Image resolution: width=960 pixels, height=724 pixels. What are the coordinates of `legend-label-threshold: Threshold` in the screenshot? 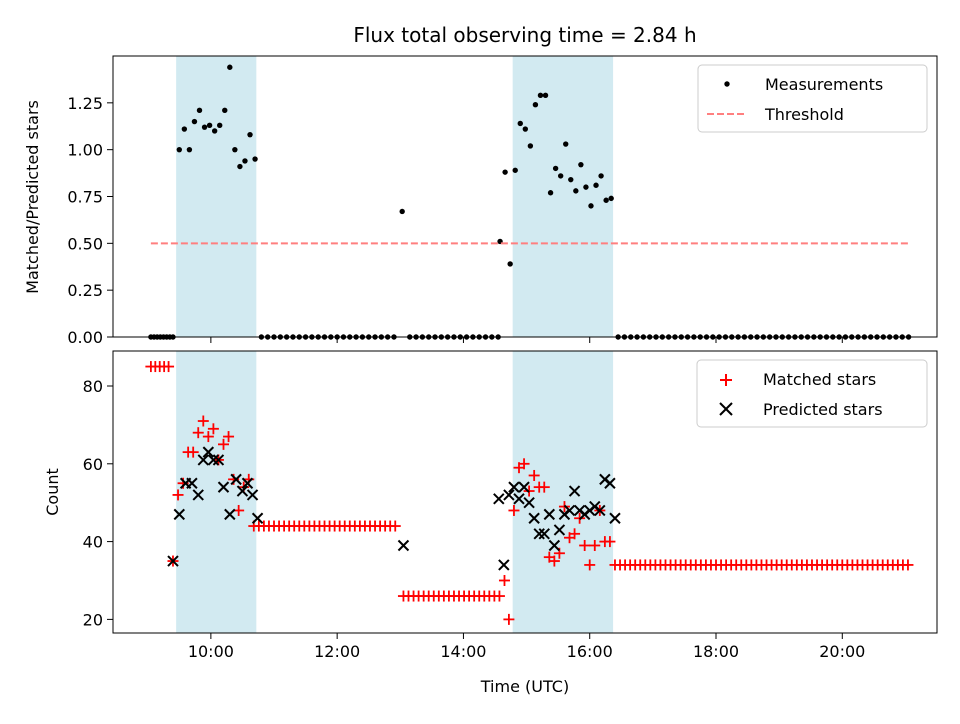 It's located at (804, 114).